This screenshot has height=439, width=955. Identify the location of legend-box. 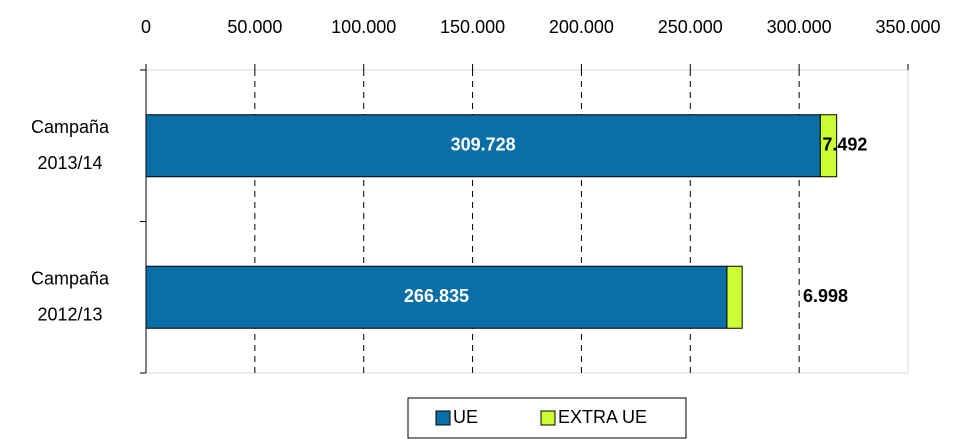
(547, 418).